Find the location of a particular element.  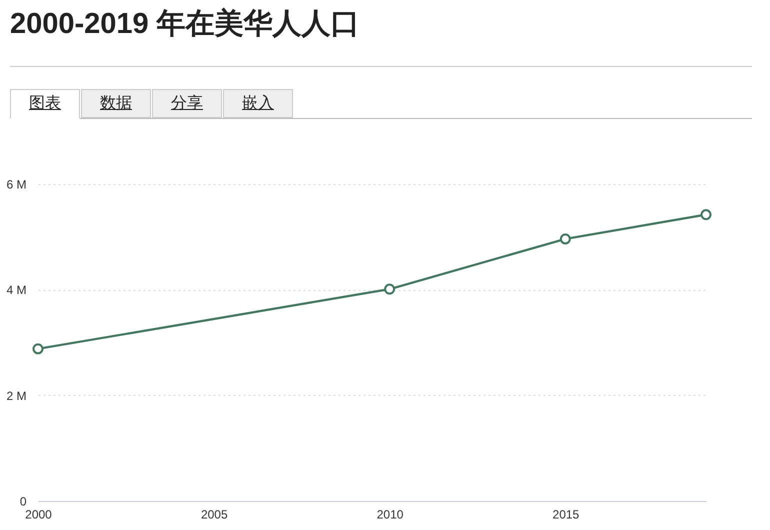

text: 分享 is located at coordinates (187, 103).